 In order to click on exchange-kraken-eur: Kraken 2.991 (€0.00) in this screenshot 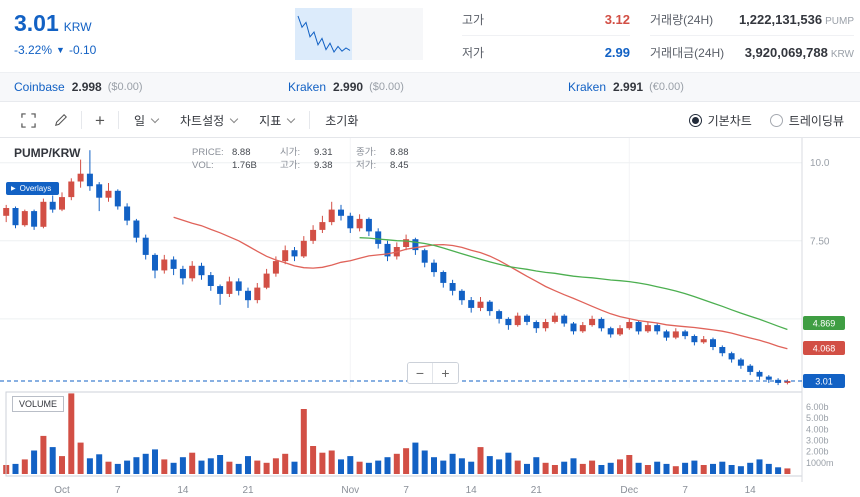, I will do `click(626, 87)`.